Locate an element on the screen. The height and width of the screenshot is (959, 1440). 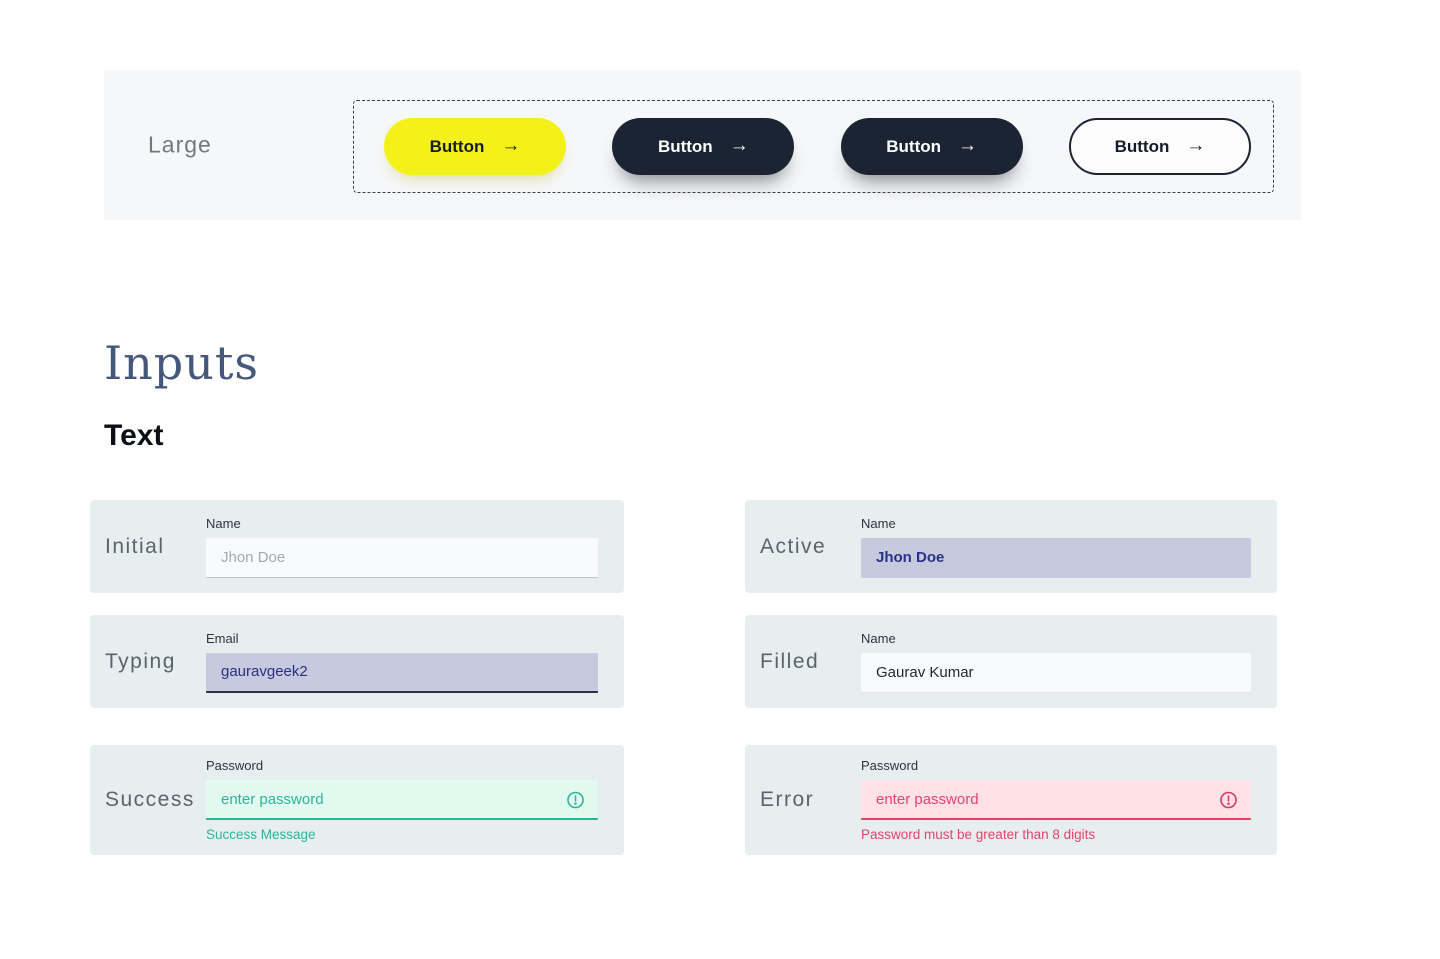
button-variants-container: Button → Button → Button → Button → is located at coordinates (813, 146).